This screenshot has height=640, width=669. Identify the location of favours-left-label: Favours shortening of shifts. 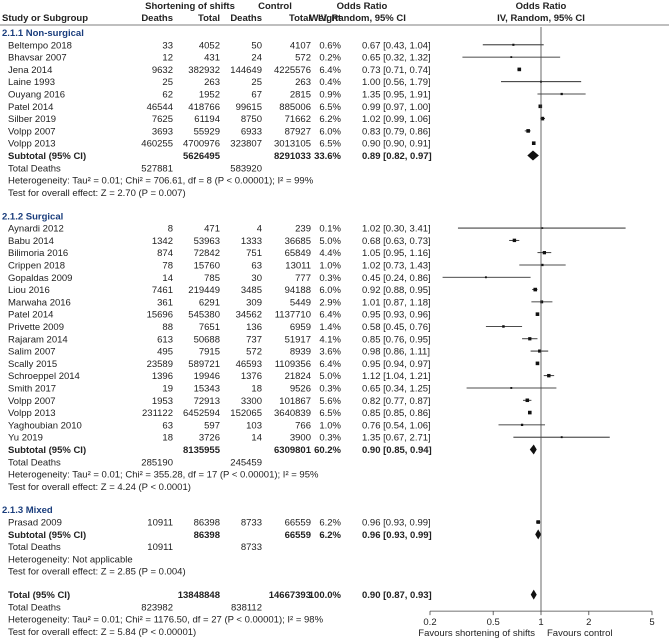
(476, 633).